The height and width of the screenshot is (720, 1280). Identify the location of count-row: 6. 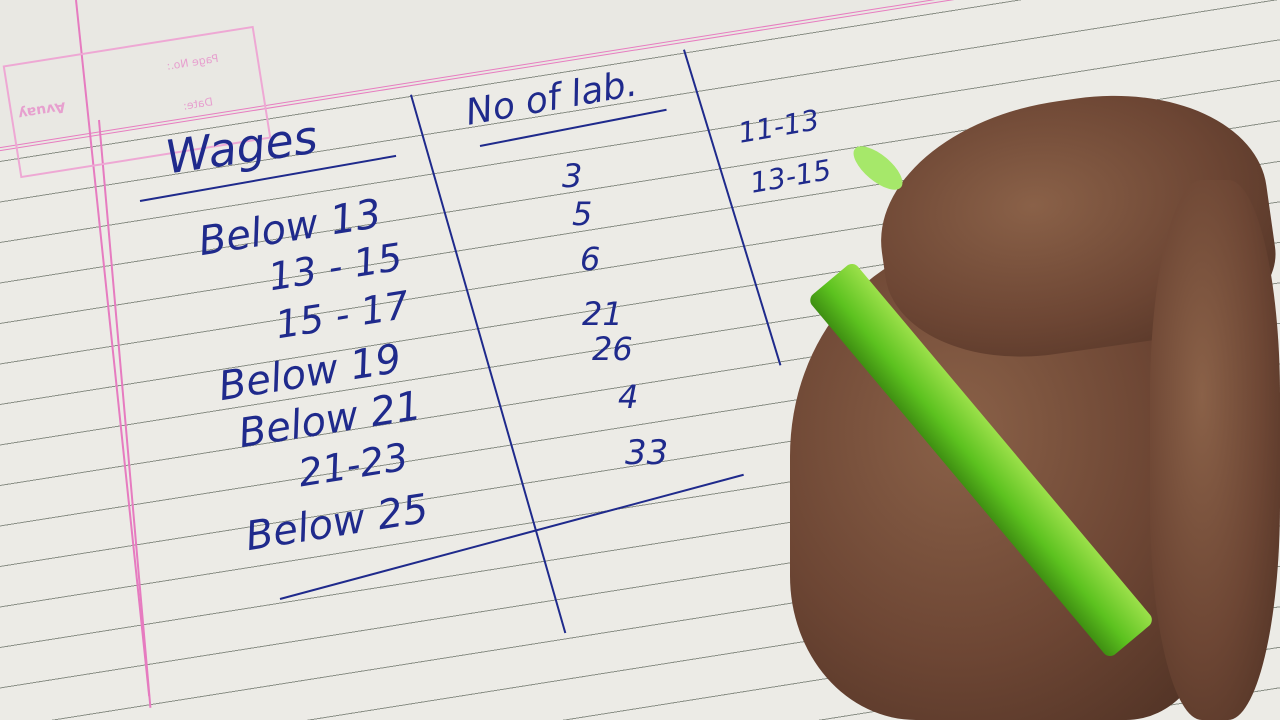
(590, 259).